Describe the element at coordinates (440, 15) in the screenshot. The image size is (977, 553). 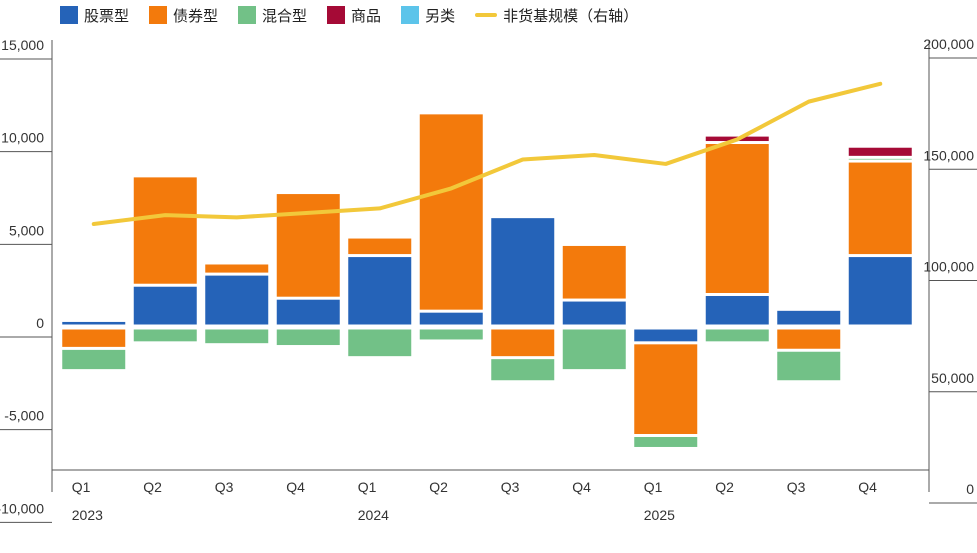
I see `legend-label-alternative: 另类` at that location.